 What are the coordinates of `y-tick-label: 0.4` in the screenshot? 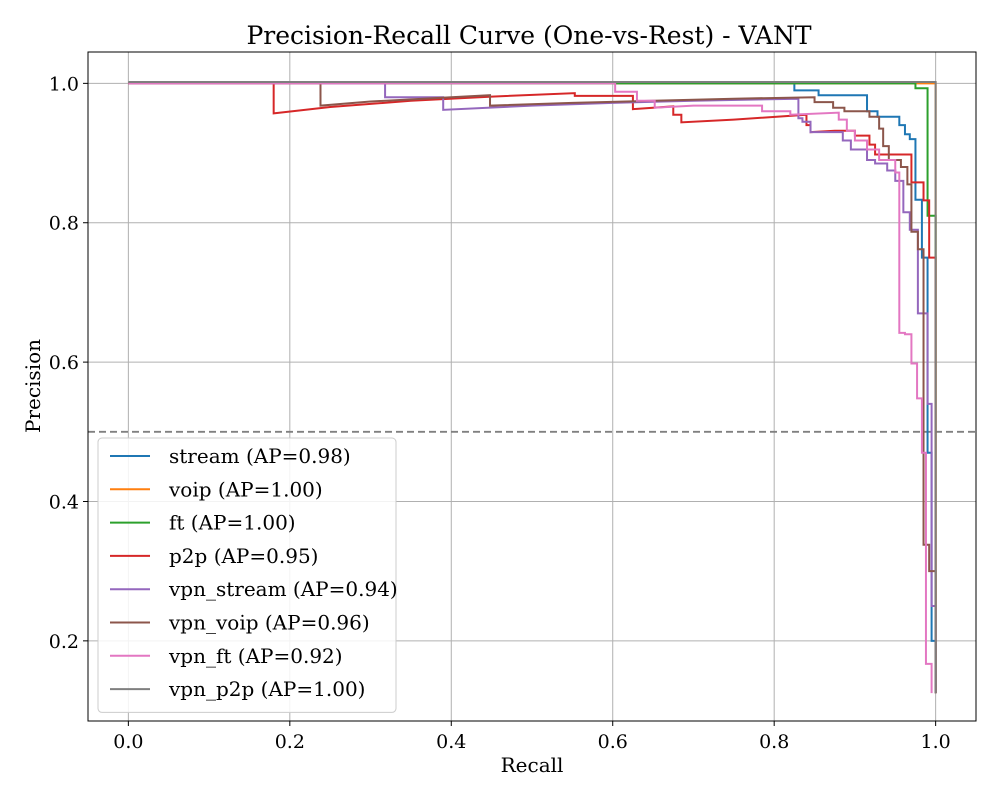 It's located at (64, 502).